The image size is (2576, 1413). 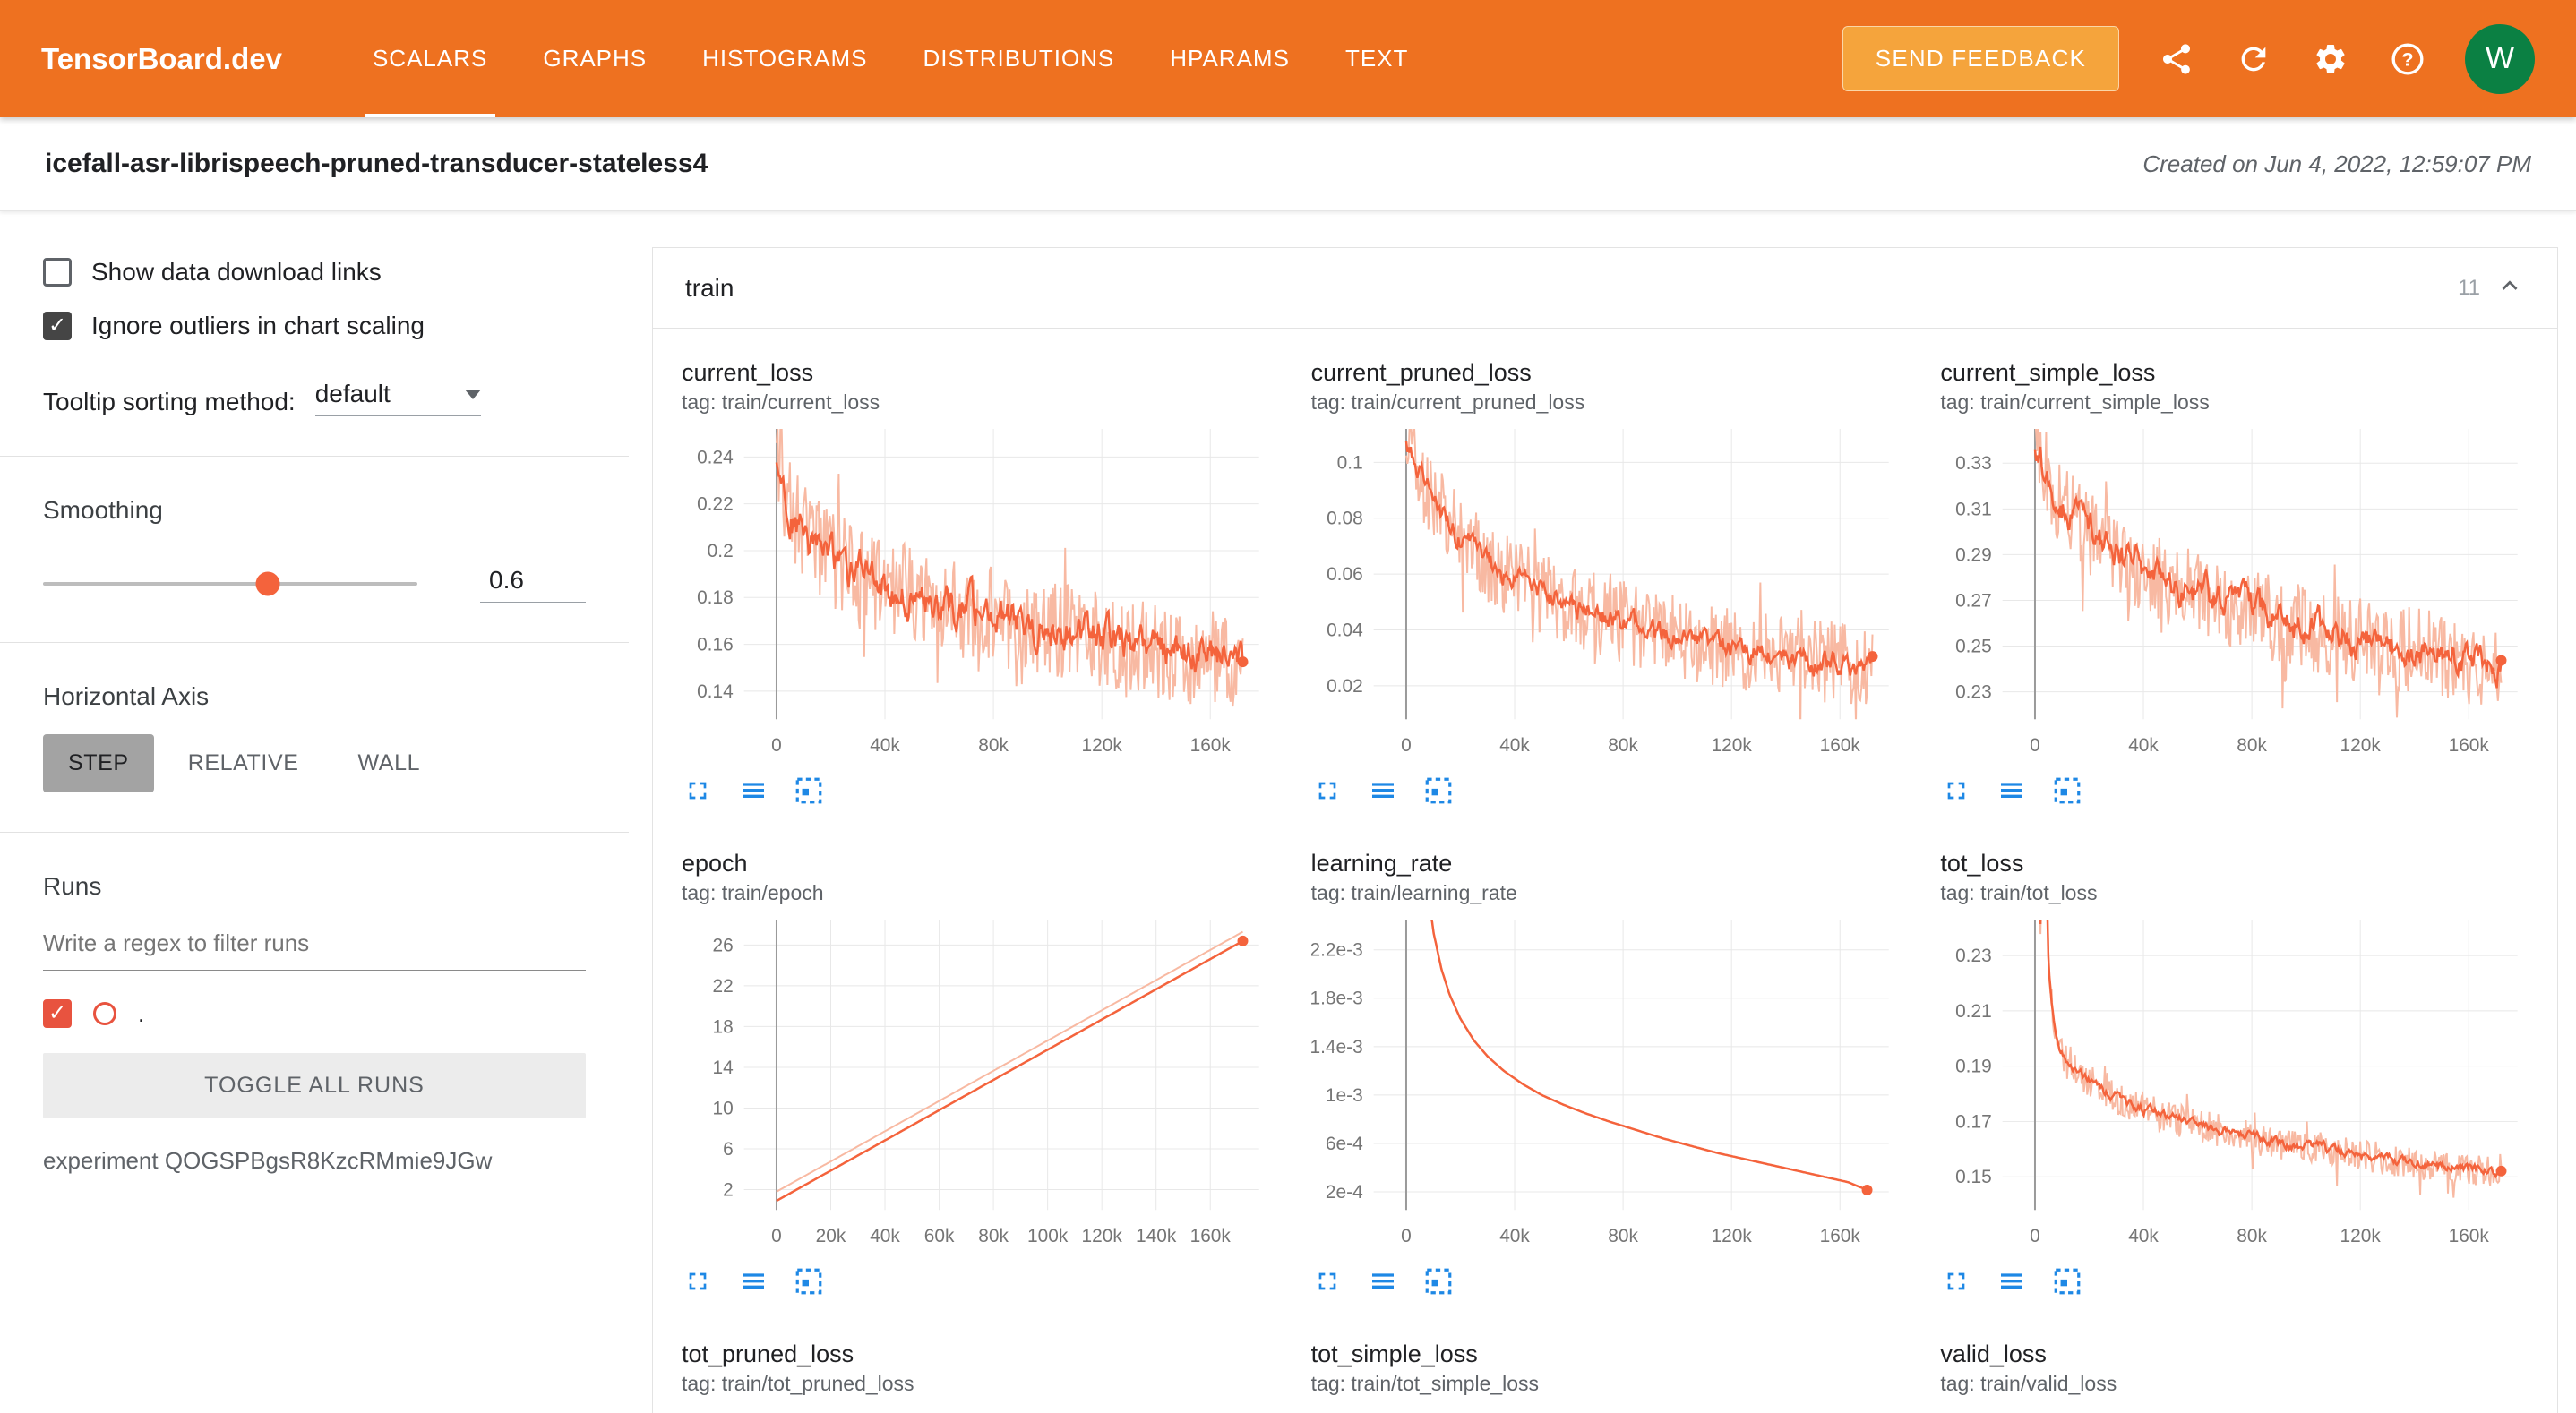 What do you see at coordinates (595, 59) in the screenshot?
I see `tab-graphs: GRAPHS` at bounding box center [595, 59].